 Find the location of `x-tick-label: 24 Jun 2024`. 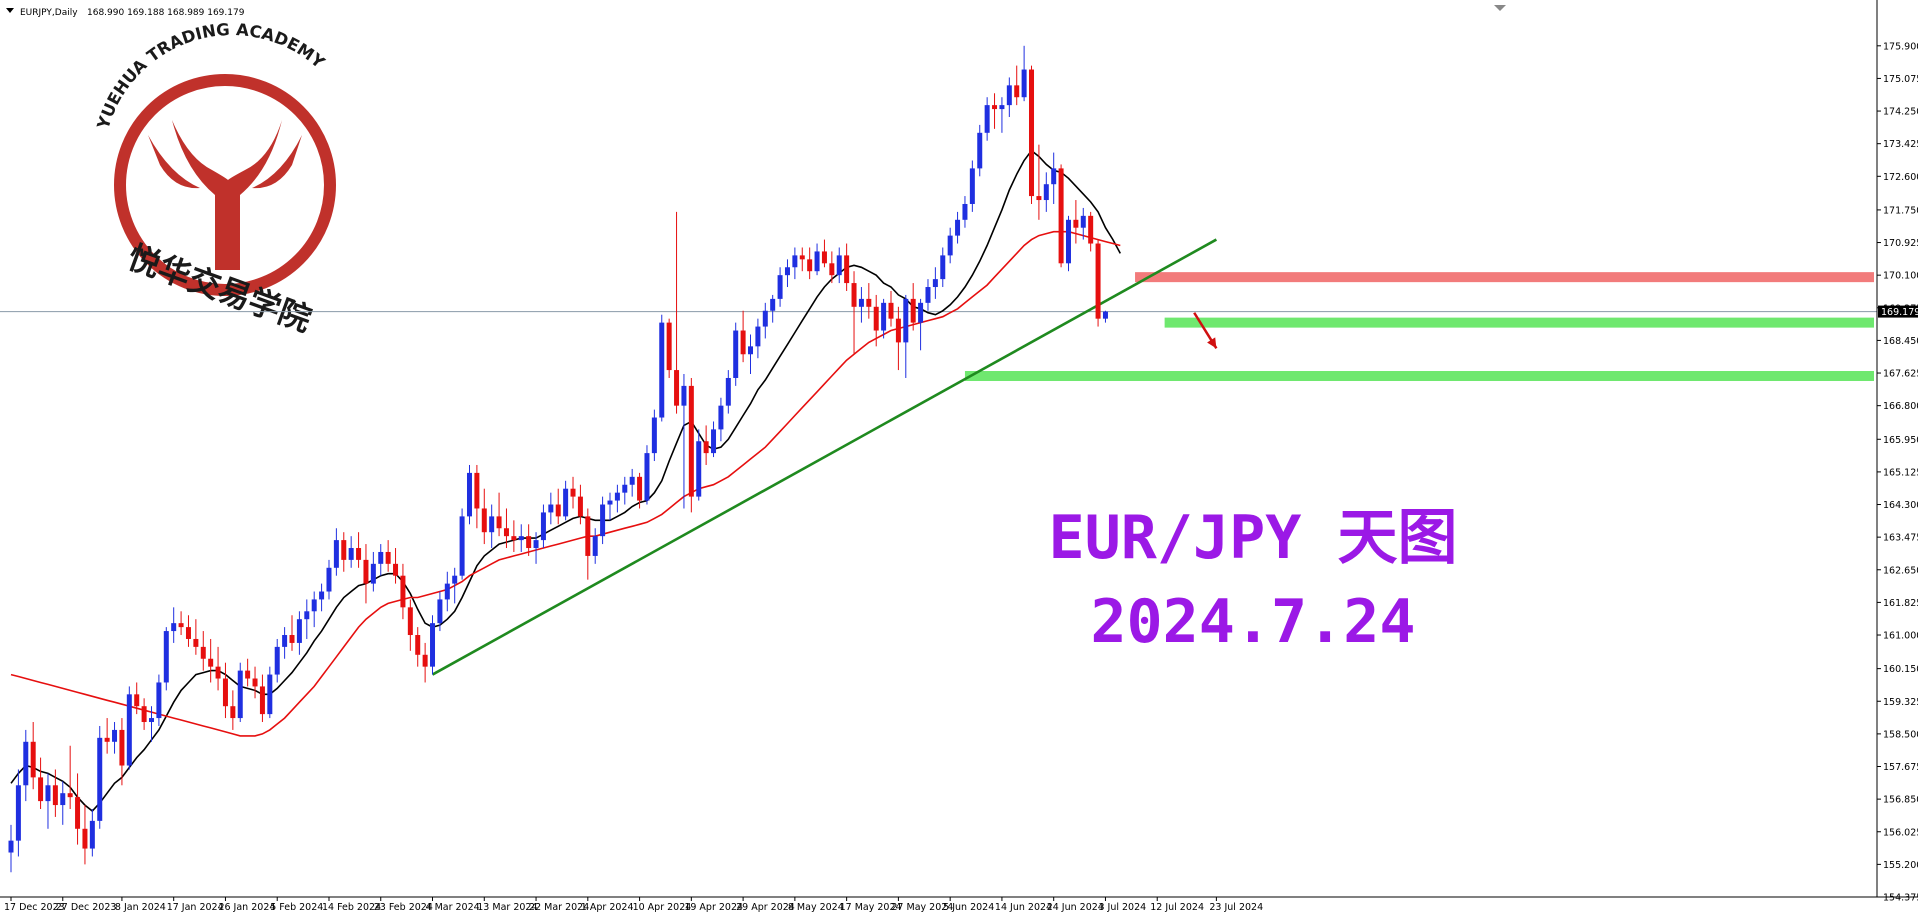

x-tick-label: 24 Jun 2024 is located at coordinates (1075, 907).